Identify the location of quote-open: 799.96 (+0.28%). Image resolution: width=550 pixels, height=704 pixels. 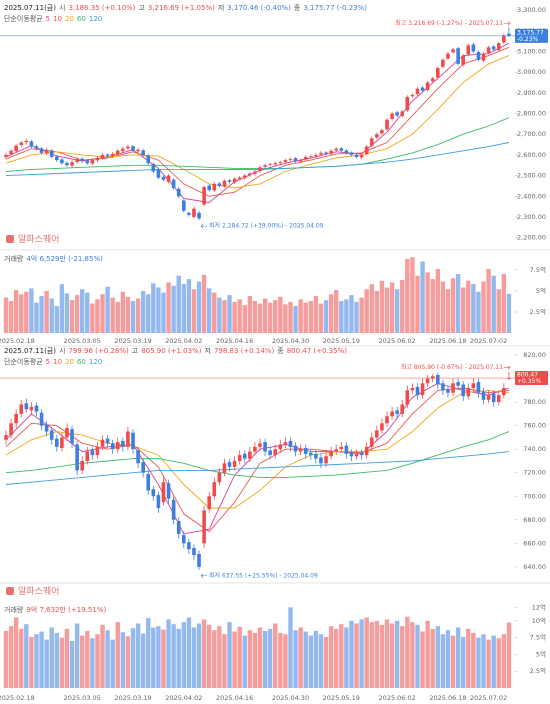
(98, 351).